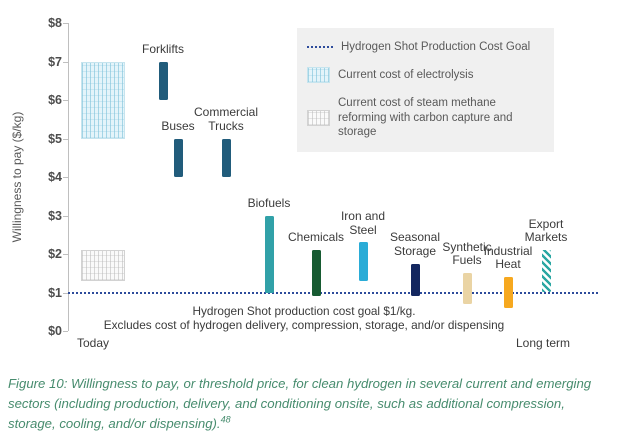 The width and height of the screenshot is (624, 440). Describe the element at coordinates (269, 254) in the screenshot. I see `bar-biofuels` at that location.